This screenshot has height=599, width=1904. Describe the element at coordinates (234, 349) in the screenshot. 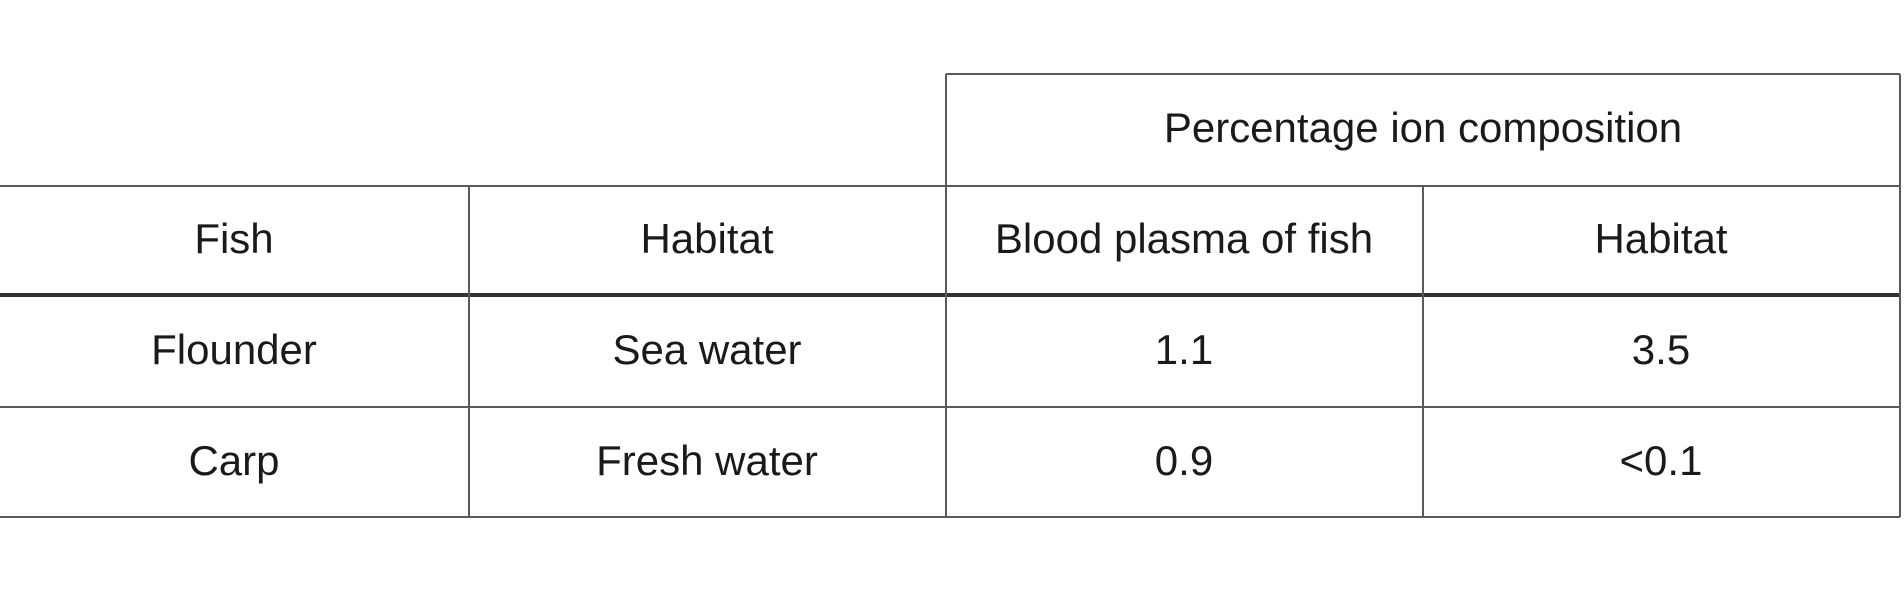

I see `table-cell: Flounder` at that location.